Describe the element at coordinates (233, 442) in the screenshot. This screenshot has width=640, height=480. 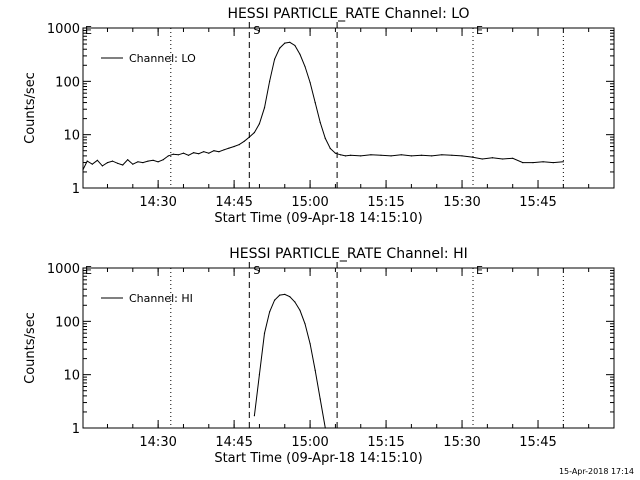
I see `x-tick-label: 14:45` at that location.